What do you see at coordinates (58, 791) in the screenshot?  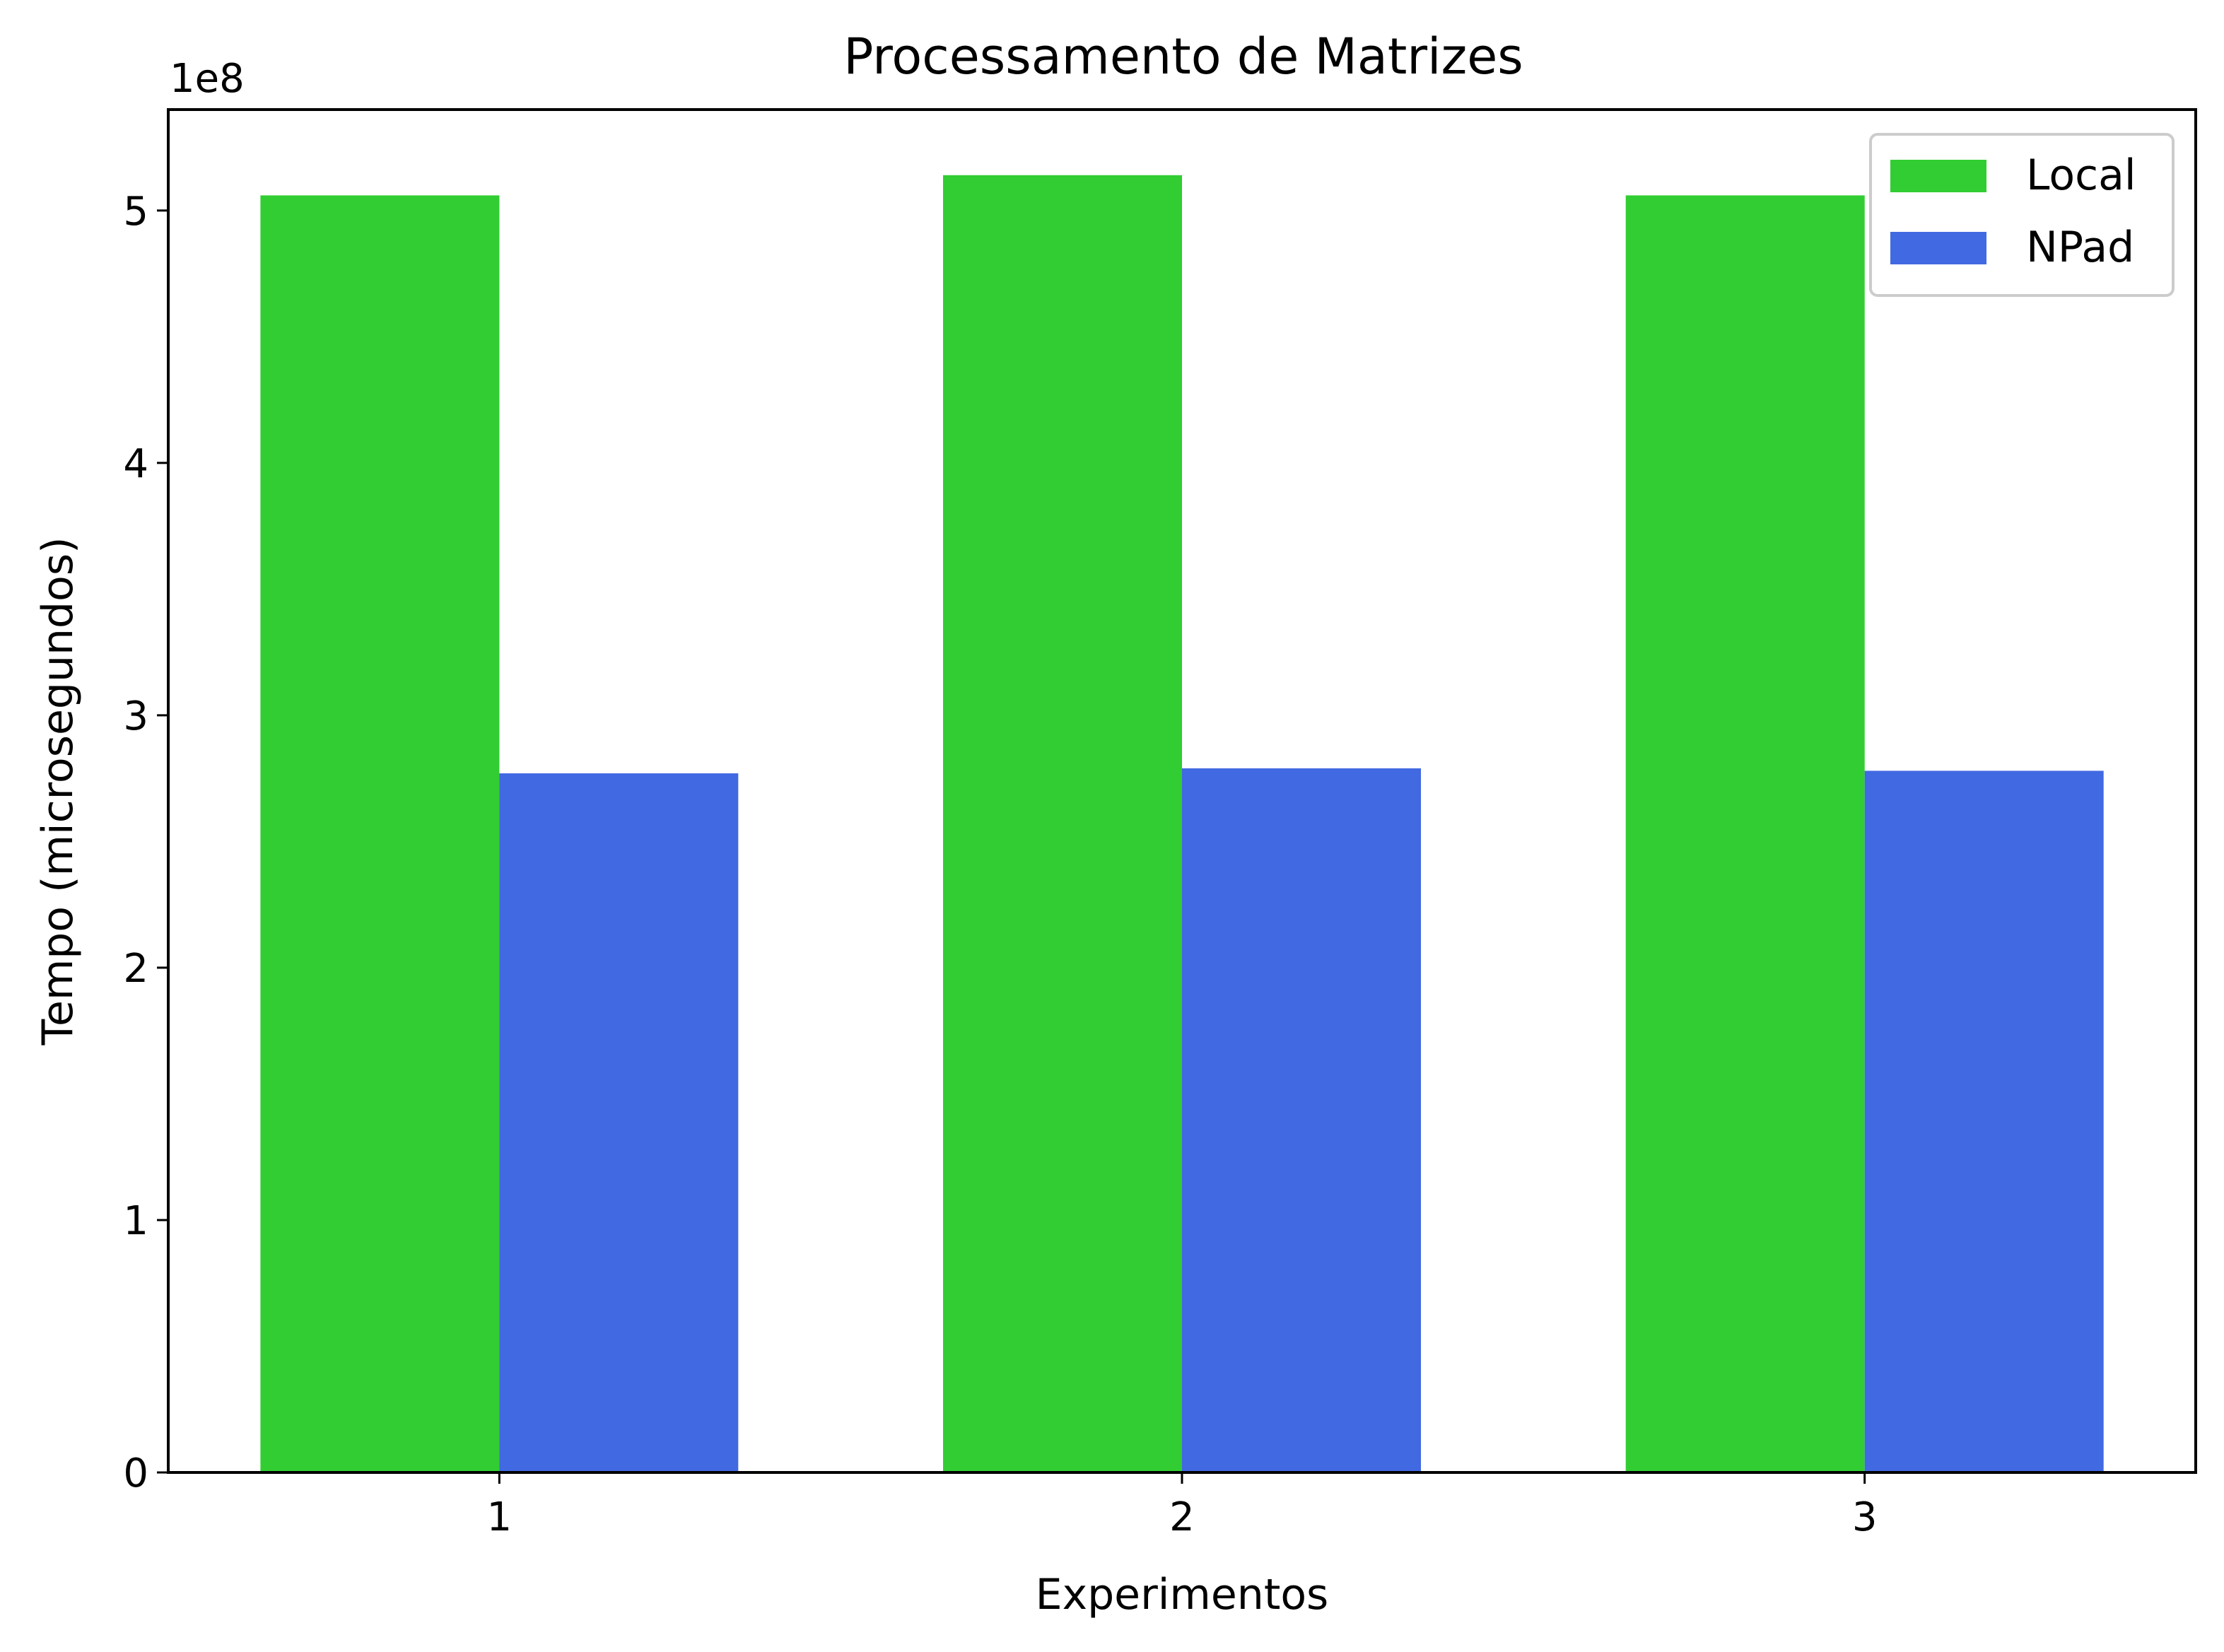 I see `y-axis-label: Tempo (microsegundos)` at bounding box center [58, 791].